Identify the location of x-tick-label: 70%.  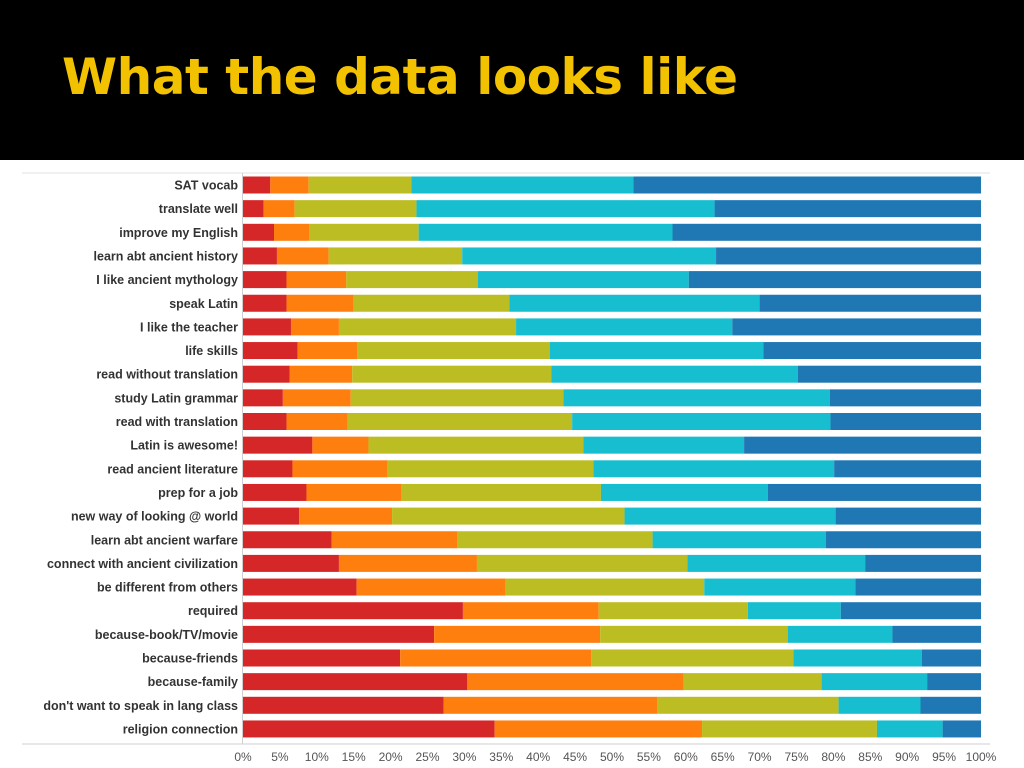
(760, 757).